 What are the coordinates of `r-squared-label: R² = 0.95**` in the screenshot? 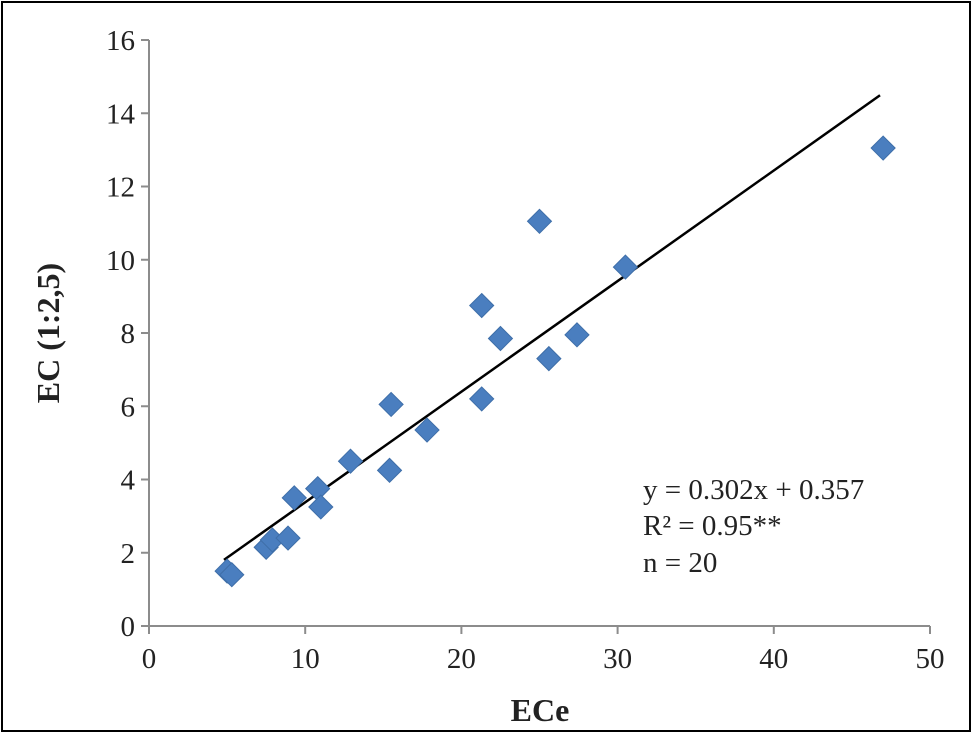 It's located at (712, 526).